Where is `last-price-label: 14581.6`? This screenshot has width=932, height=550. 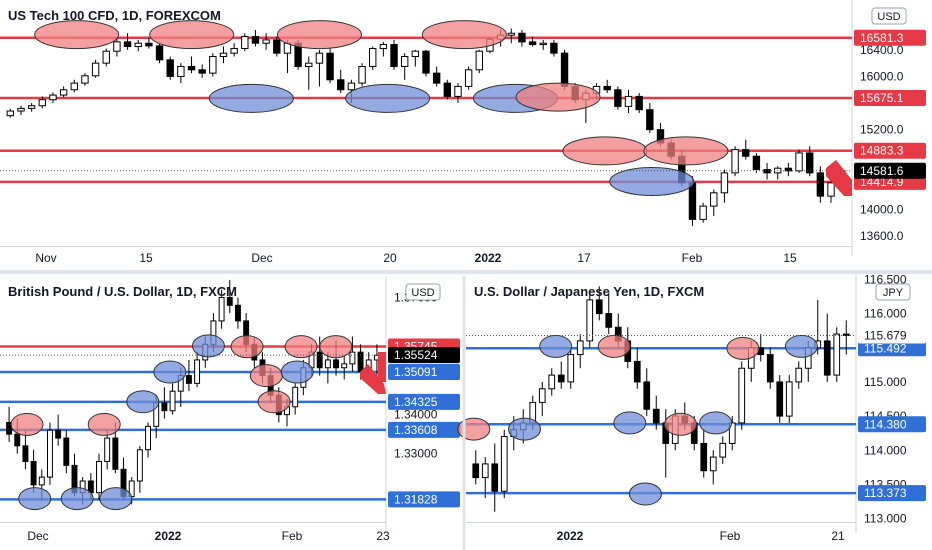 last-price-label: 14581.6 is located at coordinates (882, 171).